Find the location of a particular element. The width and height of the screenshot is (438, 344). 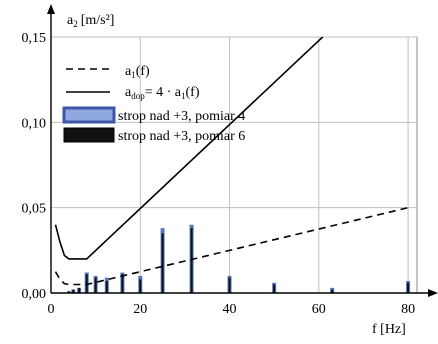

legend-swatch-pomiar6 is located at coordinates (89, 135).